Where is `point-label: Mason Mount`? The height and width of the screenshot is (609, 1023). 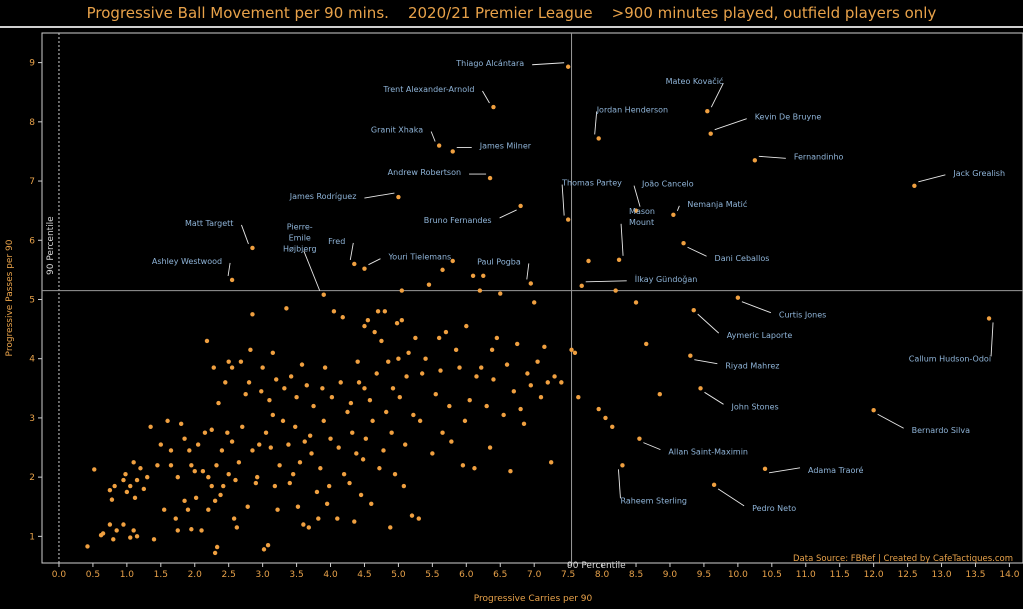
point-label: Mason Mount is located at coordinates (642, 217).